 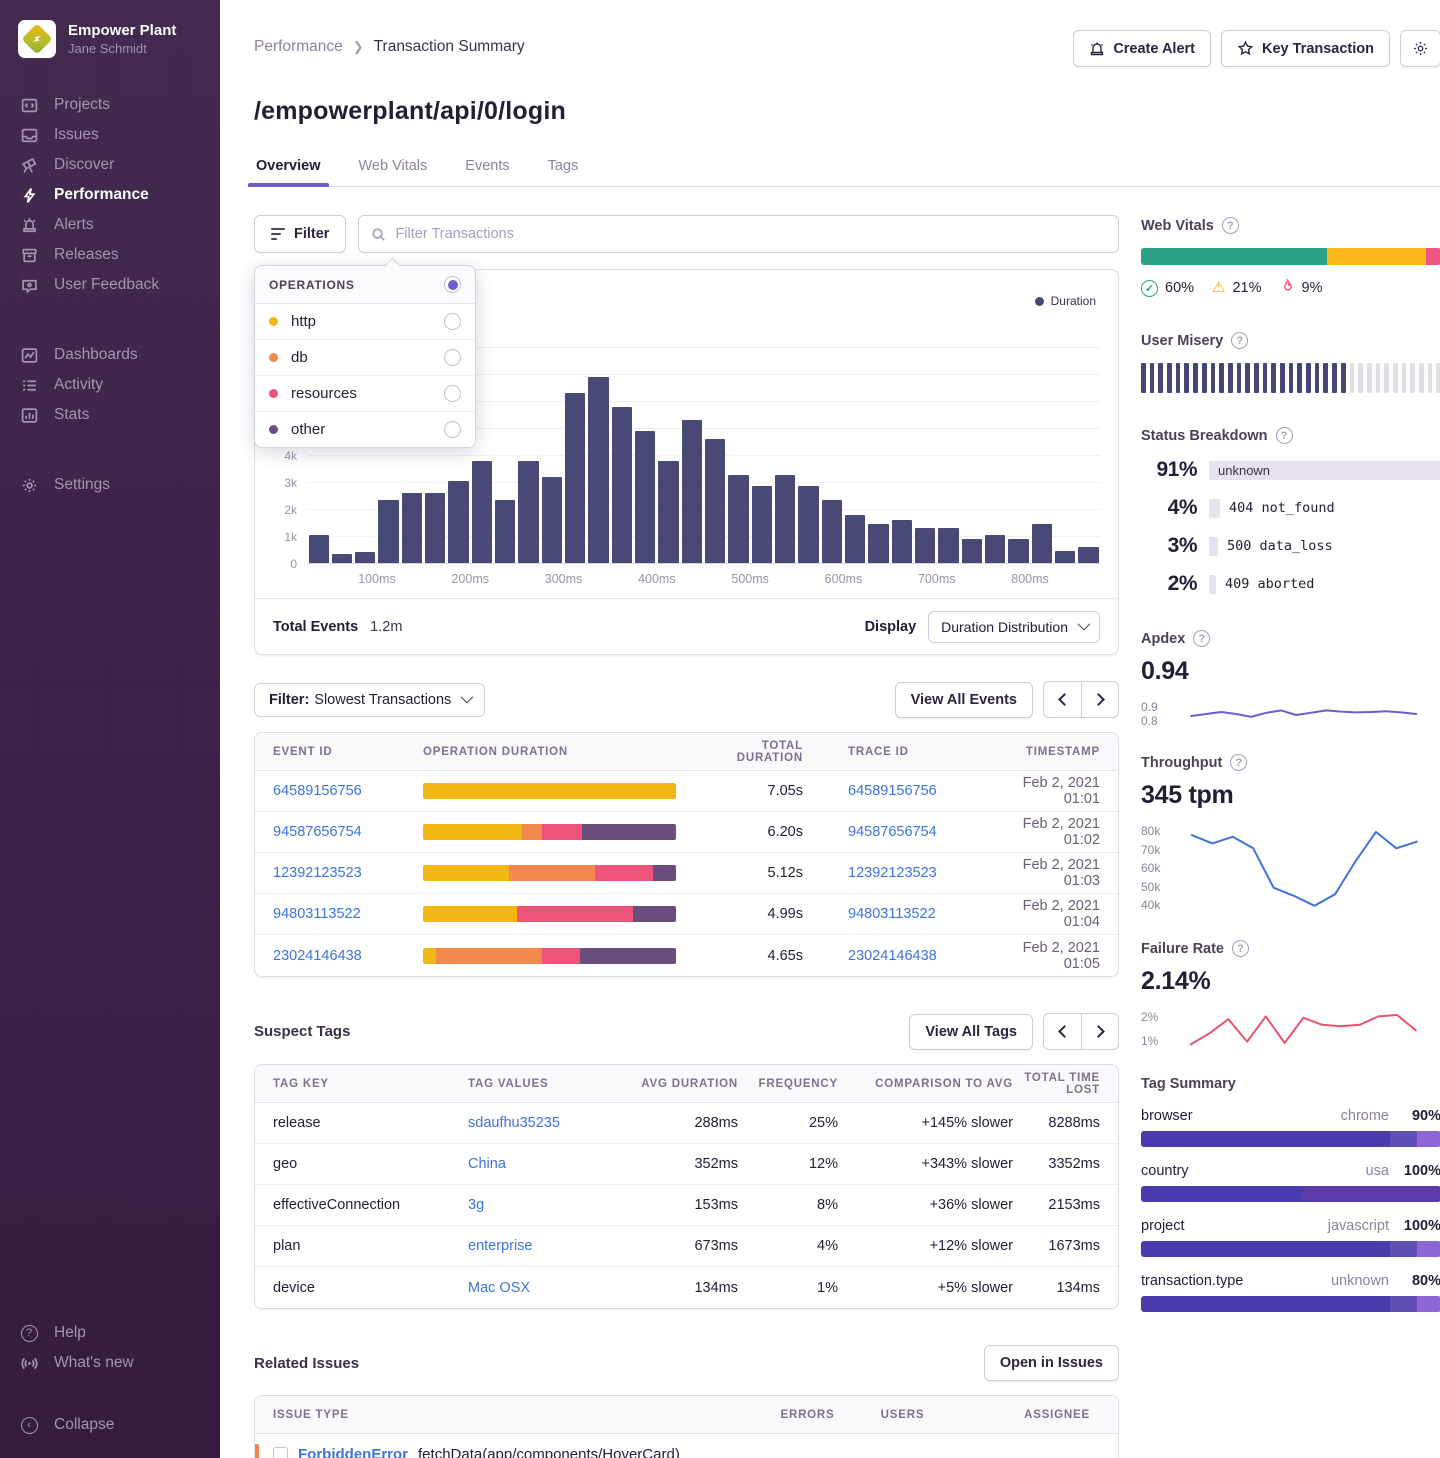 I want to click on sidebar-item-dashboards: Dashboards, so click(x=110, y=355).